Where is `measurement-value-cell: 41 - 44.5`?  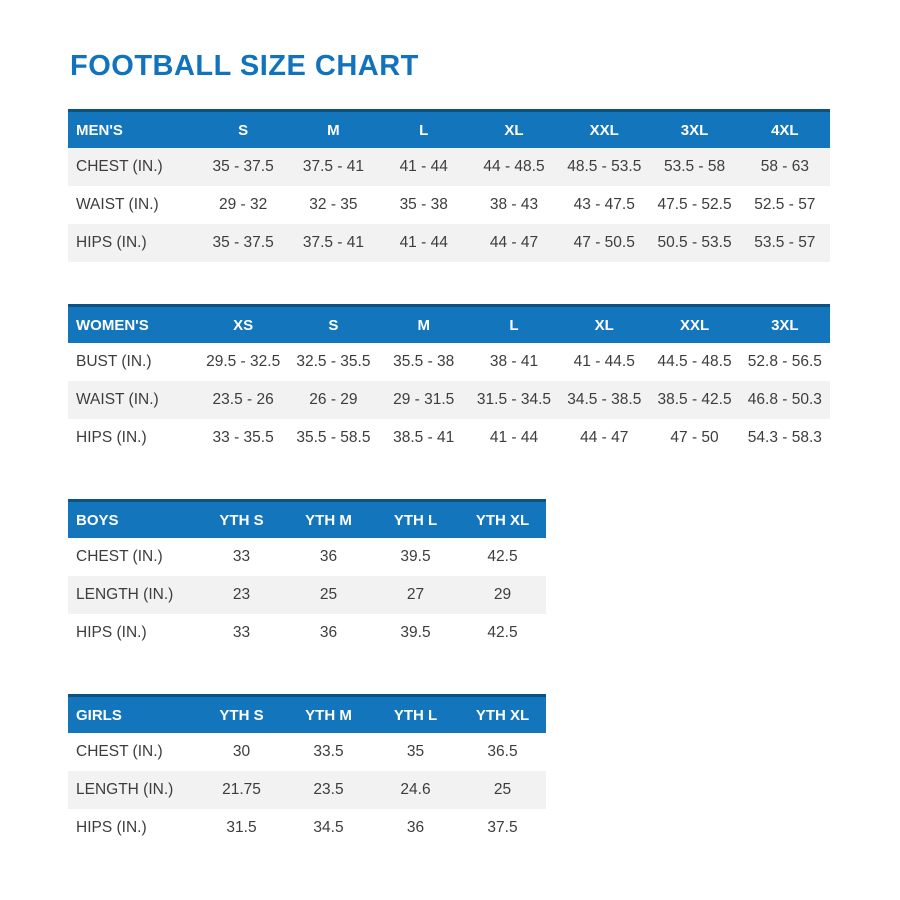 measurement-value-cell: 41 - 44.5 is located at coordinates (604, 362).